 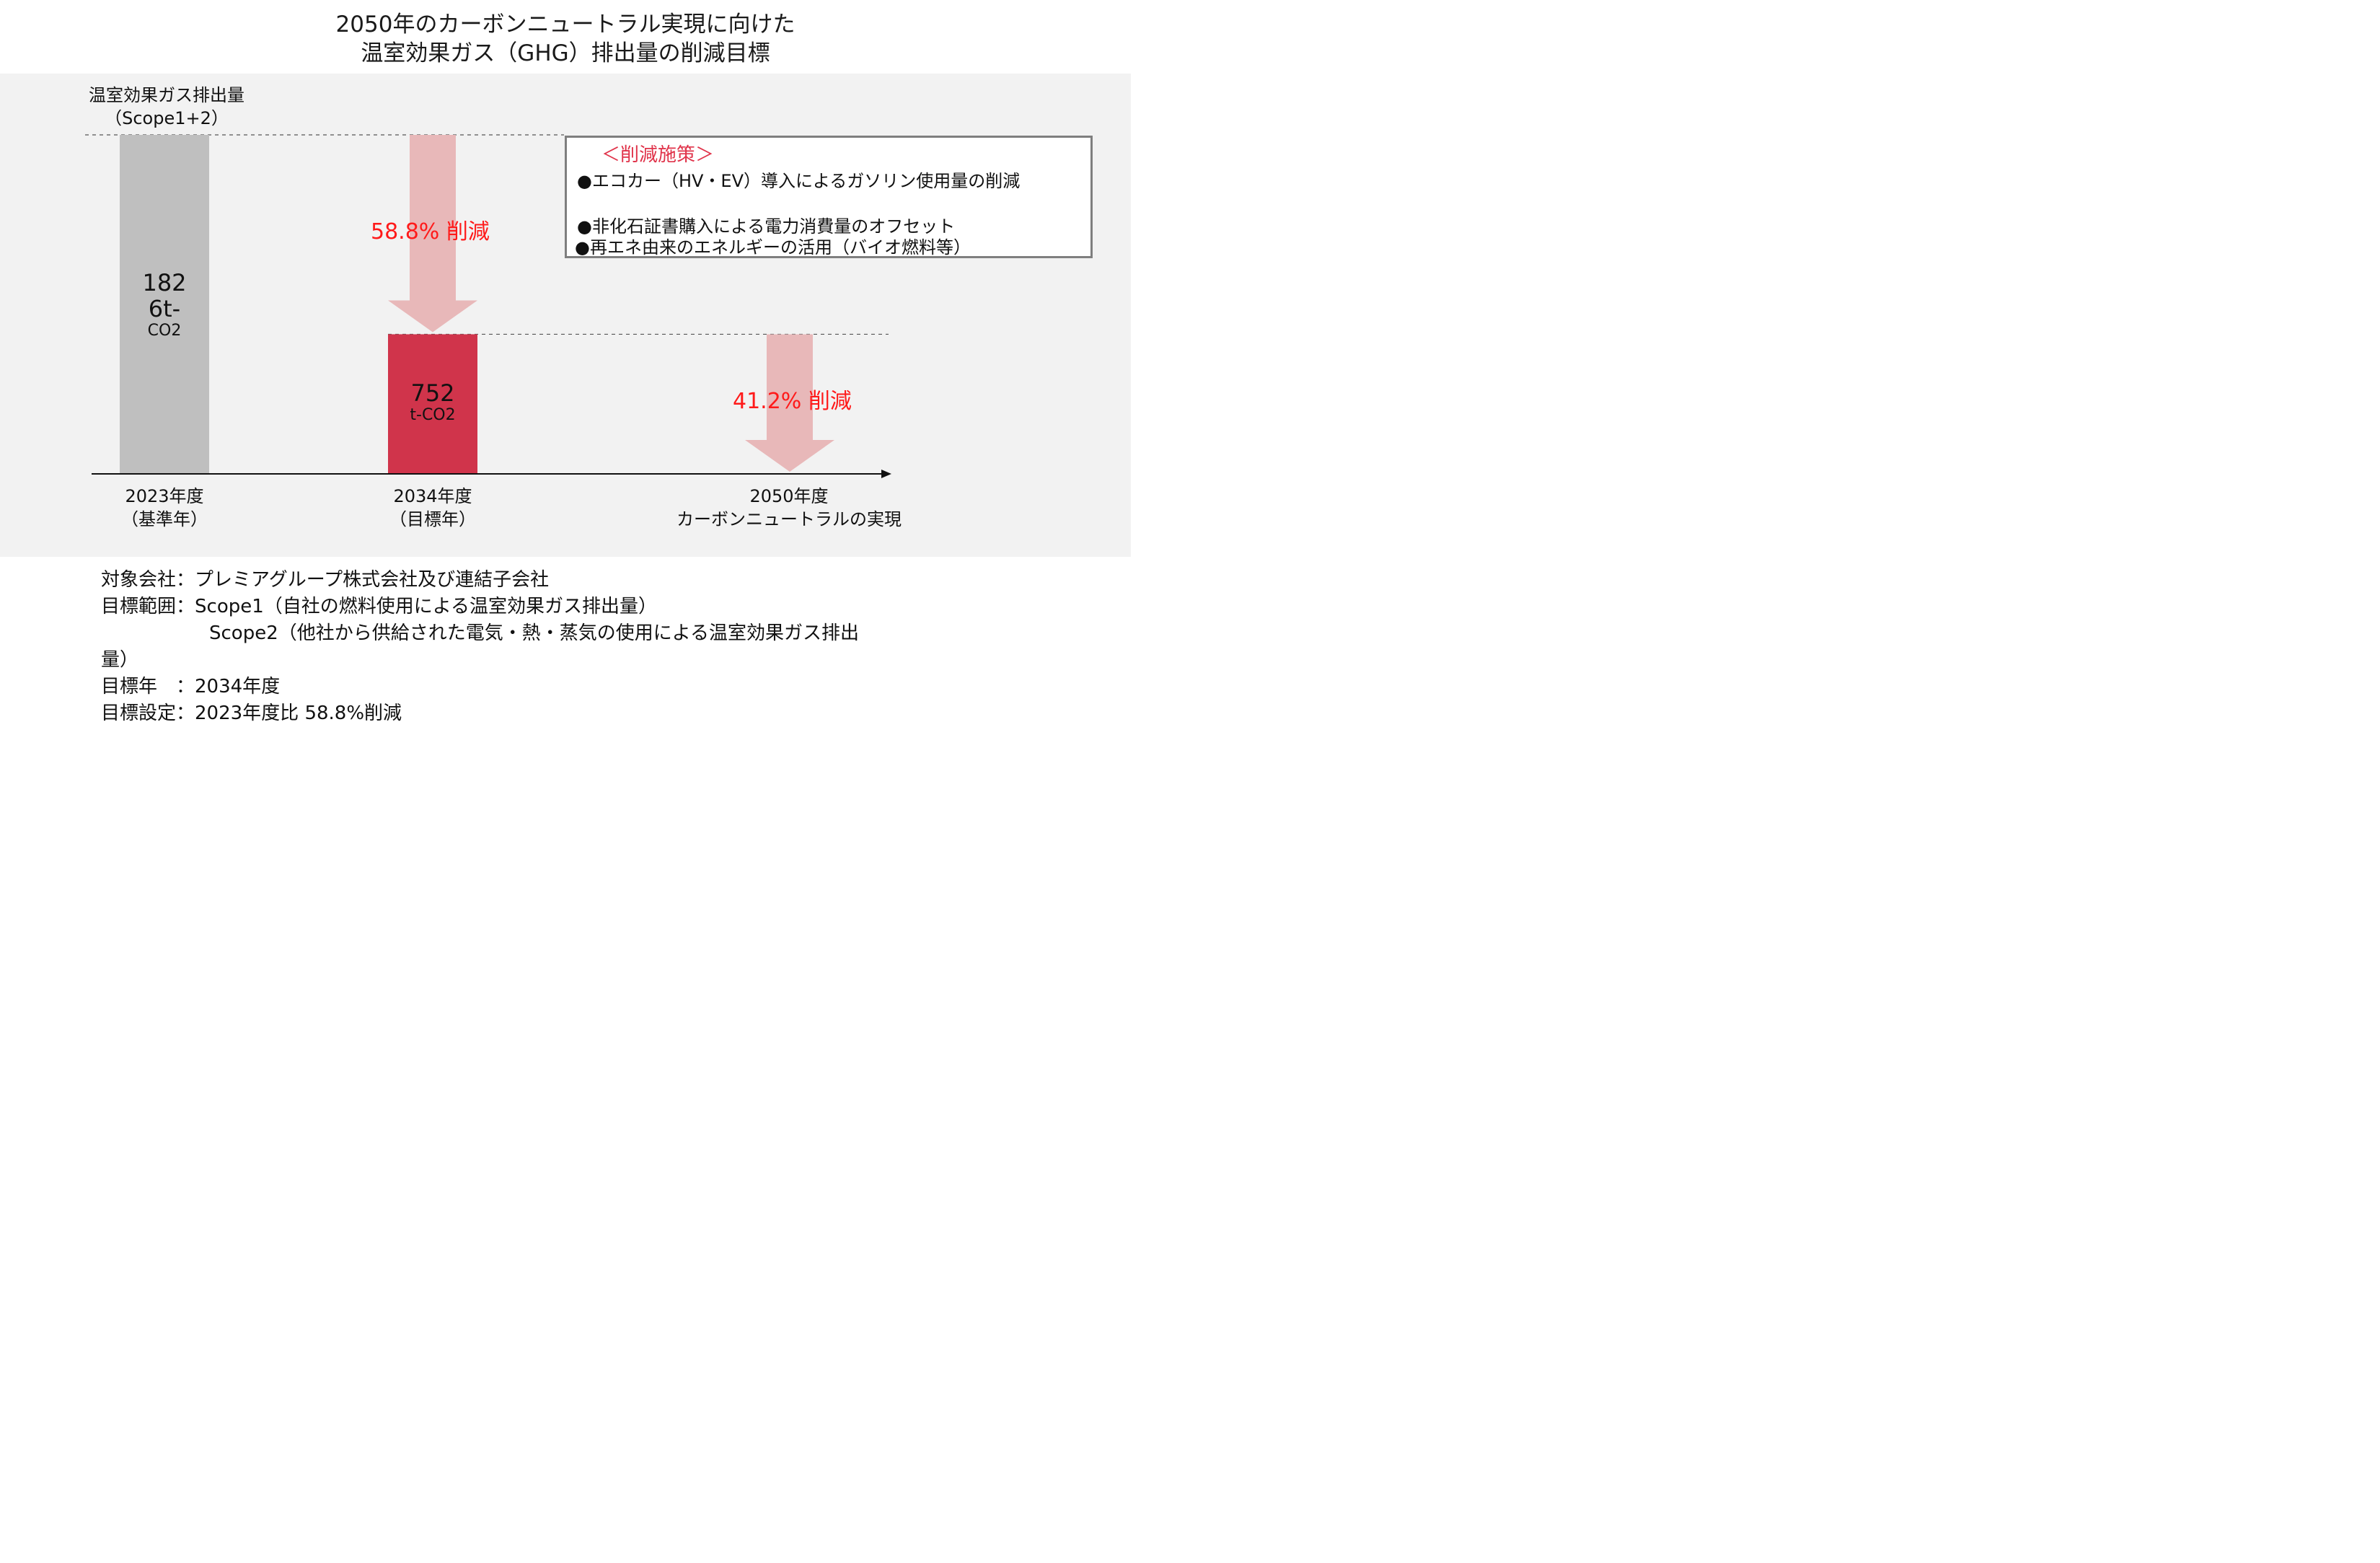 What do you see at coordinates (789, 519) in the screenshot?
I see `x-tick-2050-line2: カーボンニュートラルの実現` at bounding box center [789, 519].